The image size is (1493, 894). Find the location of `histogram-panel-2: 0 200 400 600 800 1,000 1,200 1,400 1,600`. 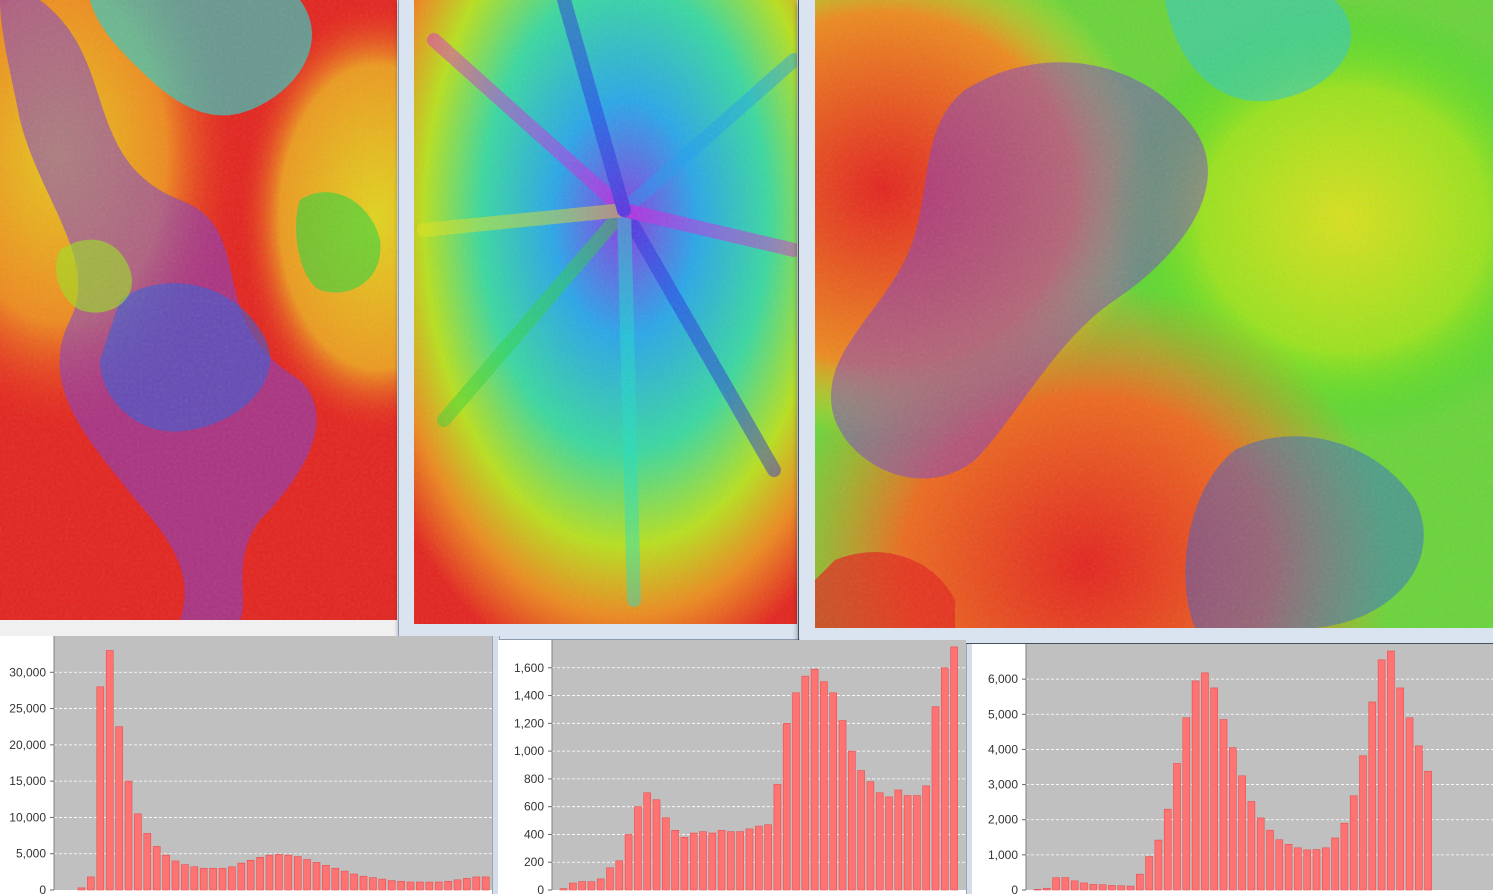

histogram-panel-2: 0 200 400 600 800 1,000 1,200 1,400 1,600 is located at coordinates (732, 767).